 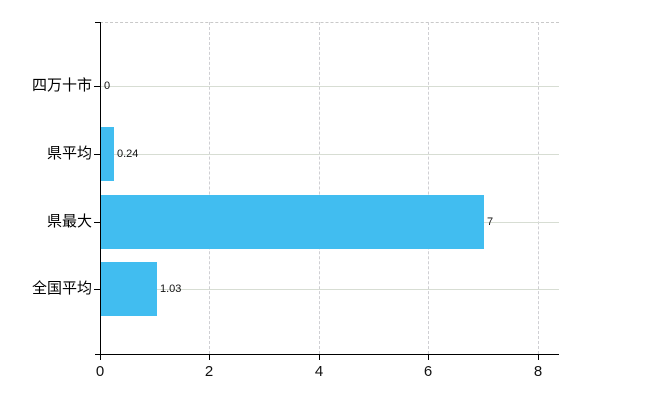 What do you see at coordinates (327, 22) in the screenshot?
I see `plot-top-border` at bounding box center [327, 22].